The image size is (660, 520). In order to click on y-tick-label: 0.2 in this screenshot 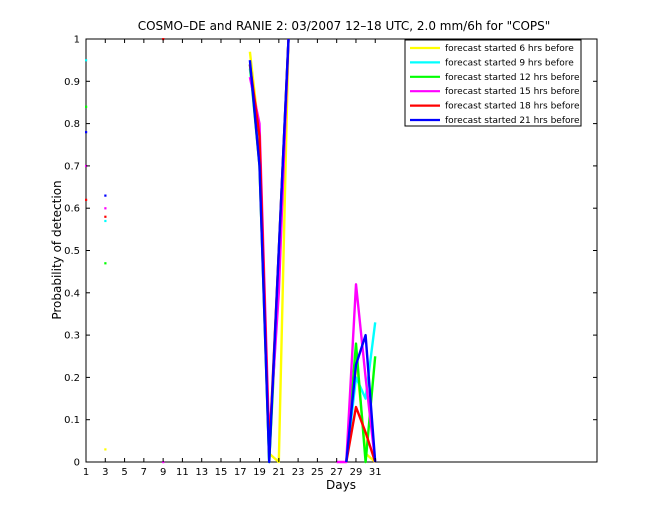, I will do `click(72, 378)`.